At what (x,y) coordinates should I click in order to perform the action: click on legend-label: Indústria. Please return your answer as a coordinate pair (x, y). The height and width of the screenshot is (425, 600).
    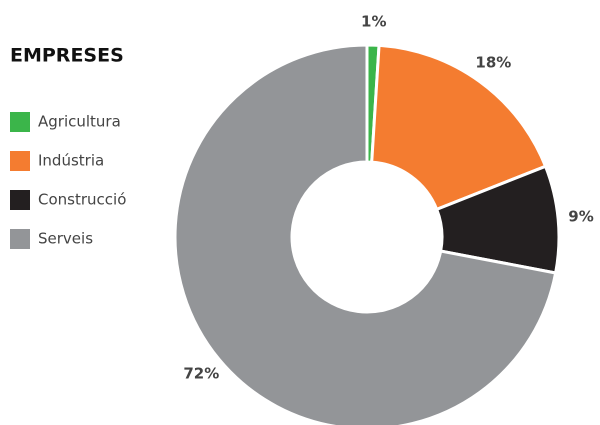
    Looking at the image, I should click on (71, 161).